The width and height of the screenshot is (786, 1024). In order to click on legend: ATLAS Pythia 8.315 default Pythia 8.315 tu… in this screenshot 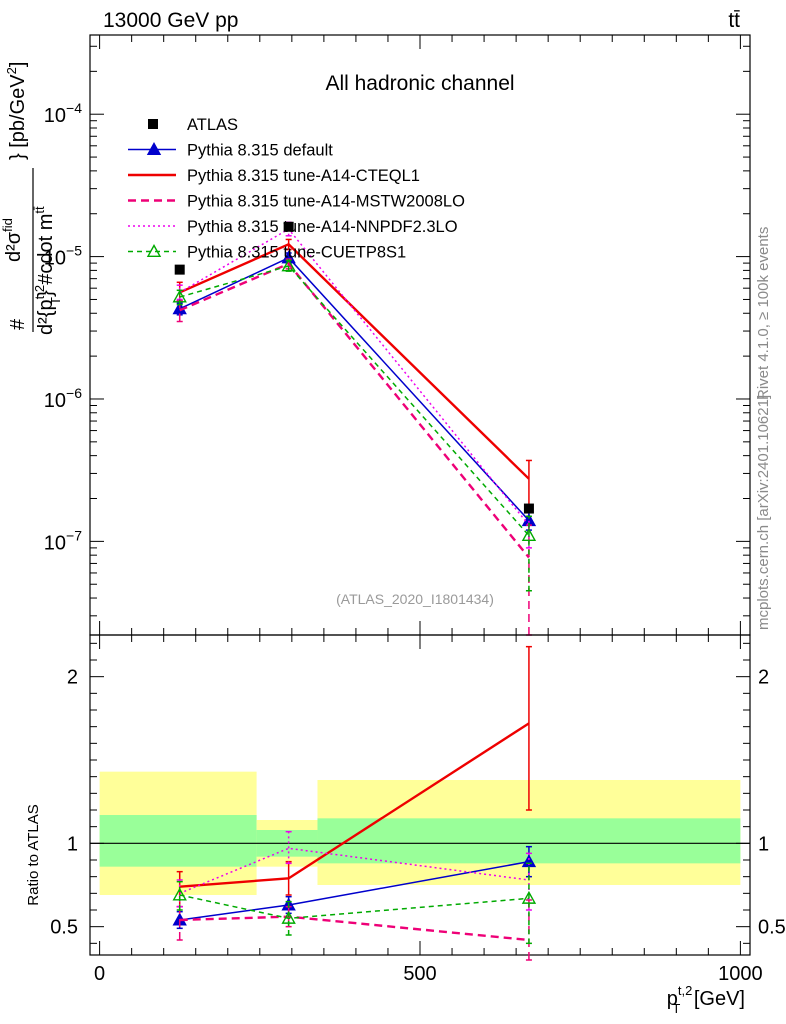, I will do `click(296, 189)`.